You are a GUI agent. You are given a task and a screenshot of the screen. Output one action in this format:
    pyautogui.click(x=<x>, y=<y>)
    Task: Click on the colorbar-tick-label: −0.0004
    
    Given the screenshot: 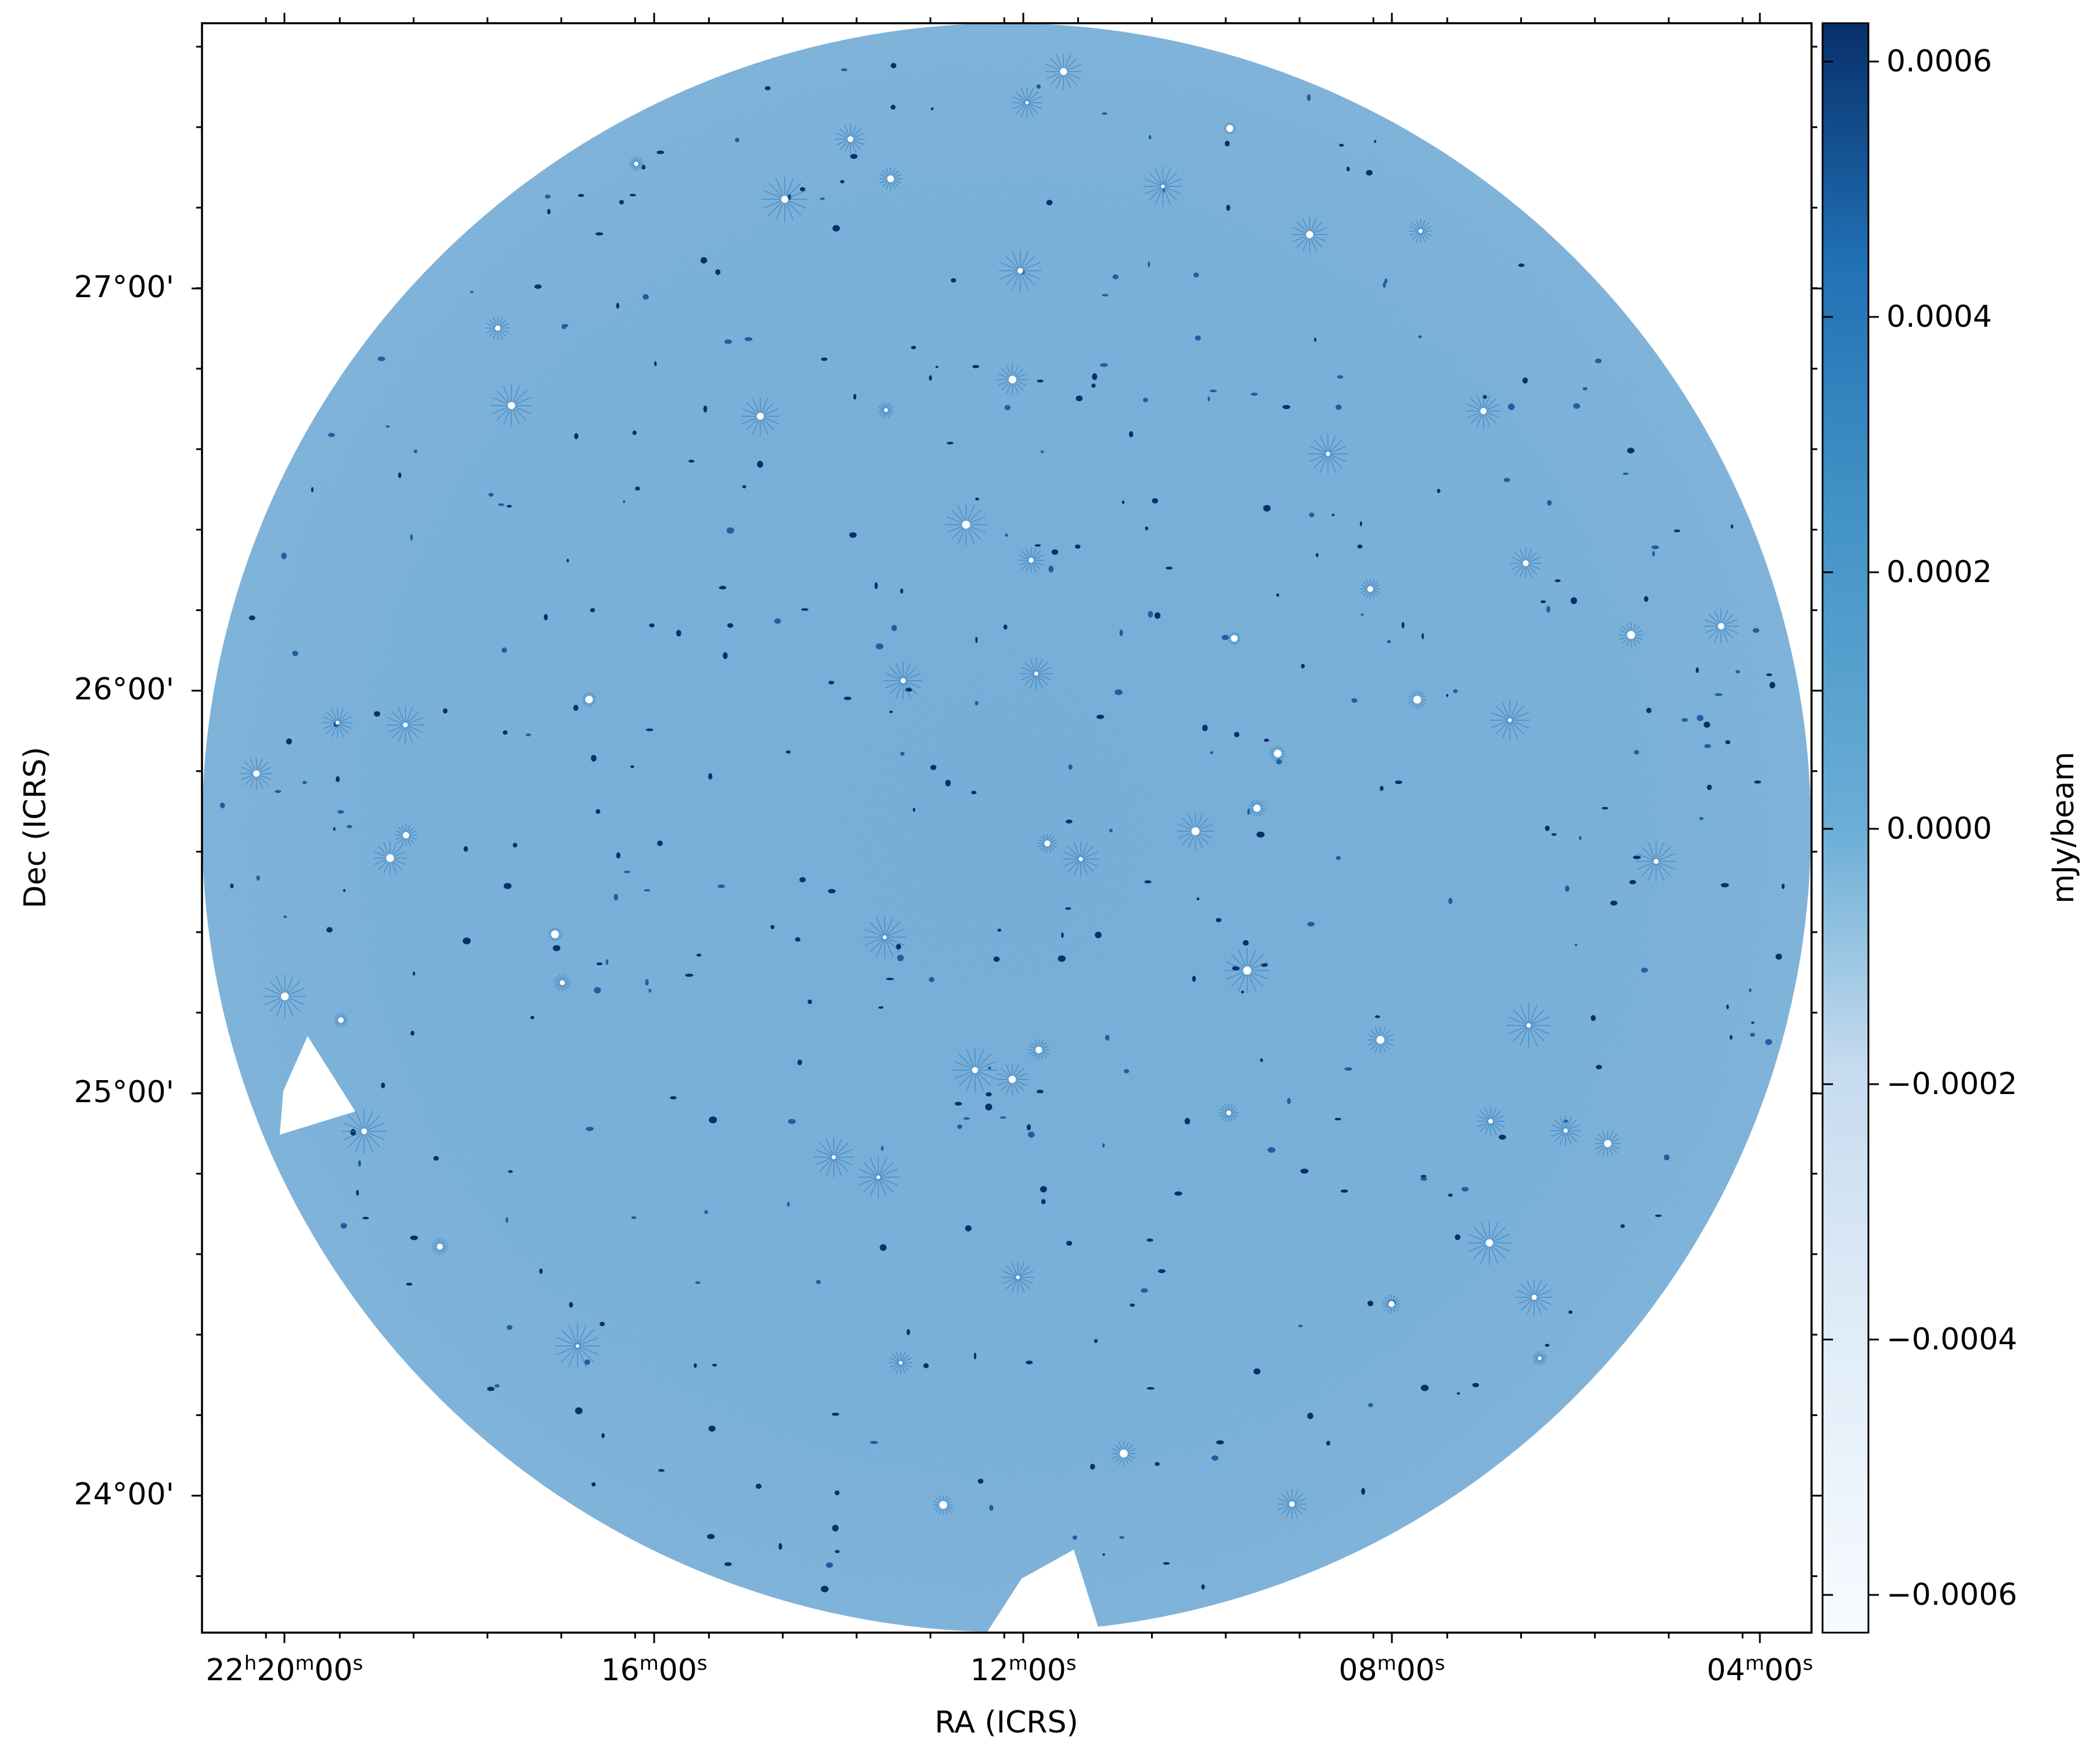 What is the action you would take?
    pyautogui.click(x=1952, y=1339)
    